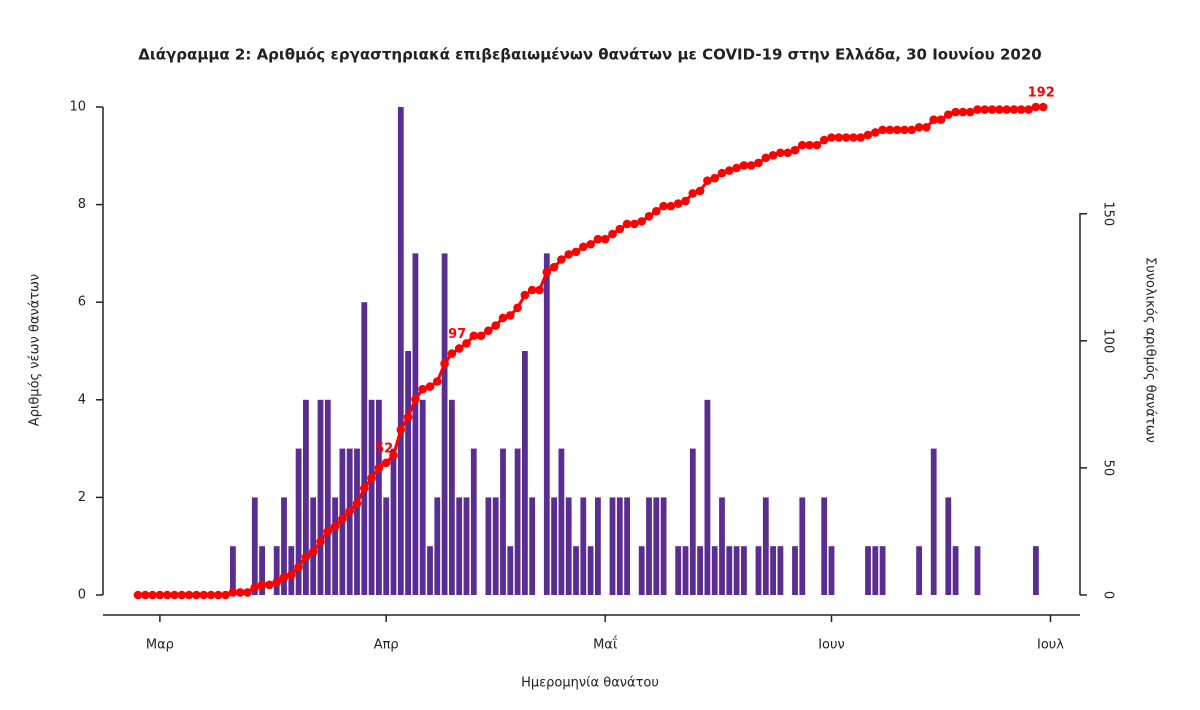  What do you see at coordinates (35, 350) in the screenshot?
I see `y-axis-title: Αριθμός νέων θανάτων` at bounding box center [35, 350].